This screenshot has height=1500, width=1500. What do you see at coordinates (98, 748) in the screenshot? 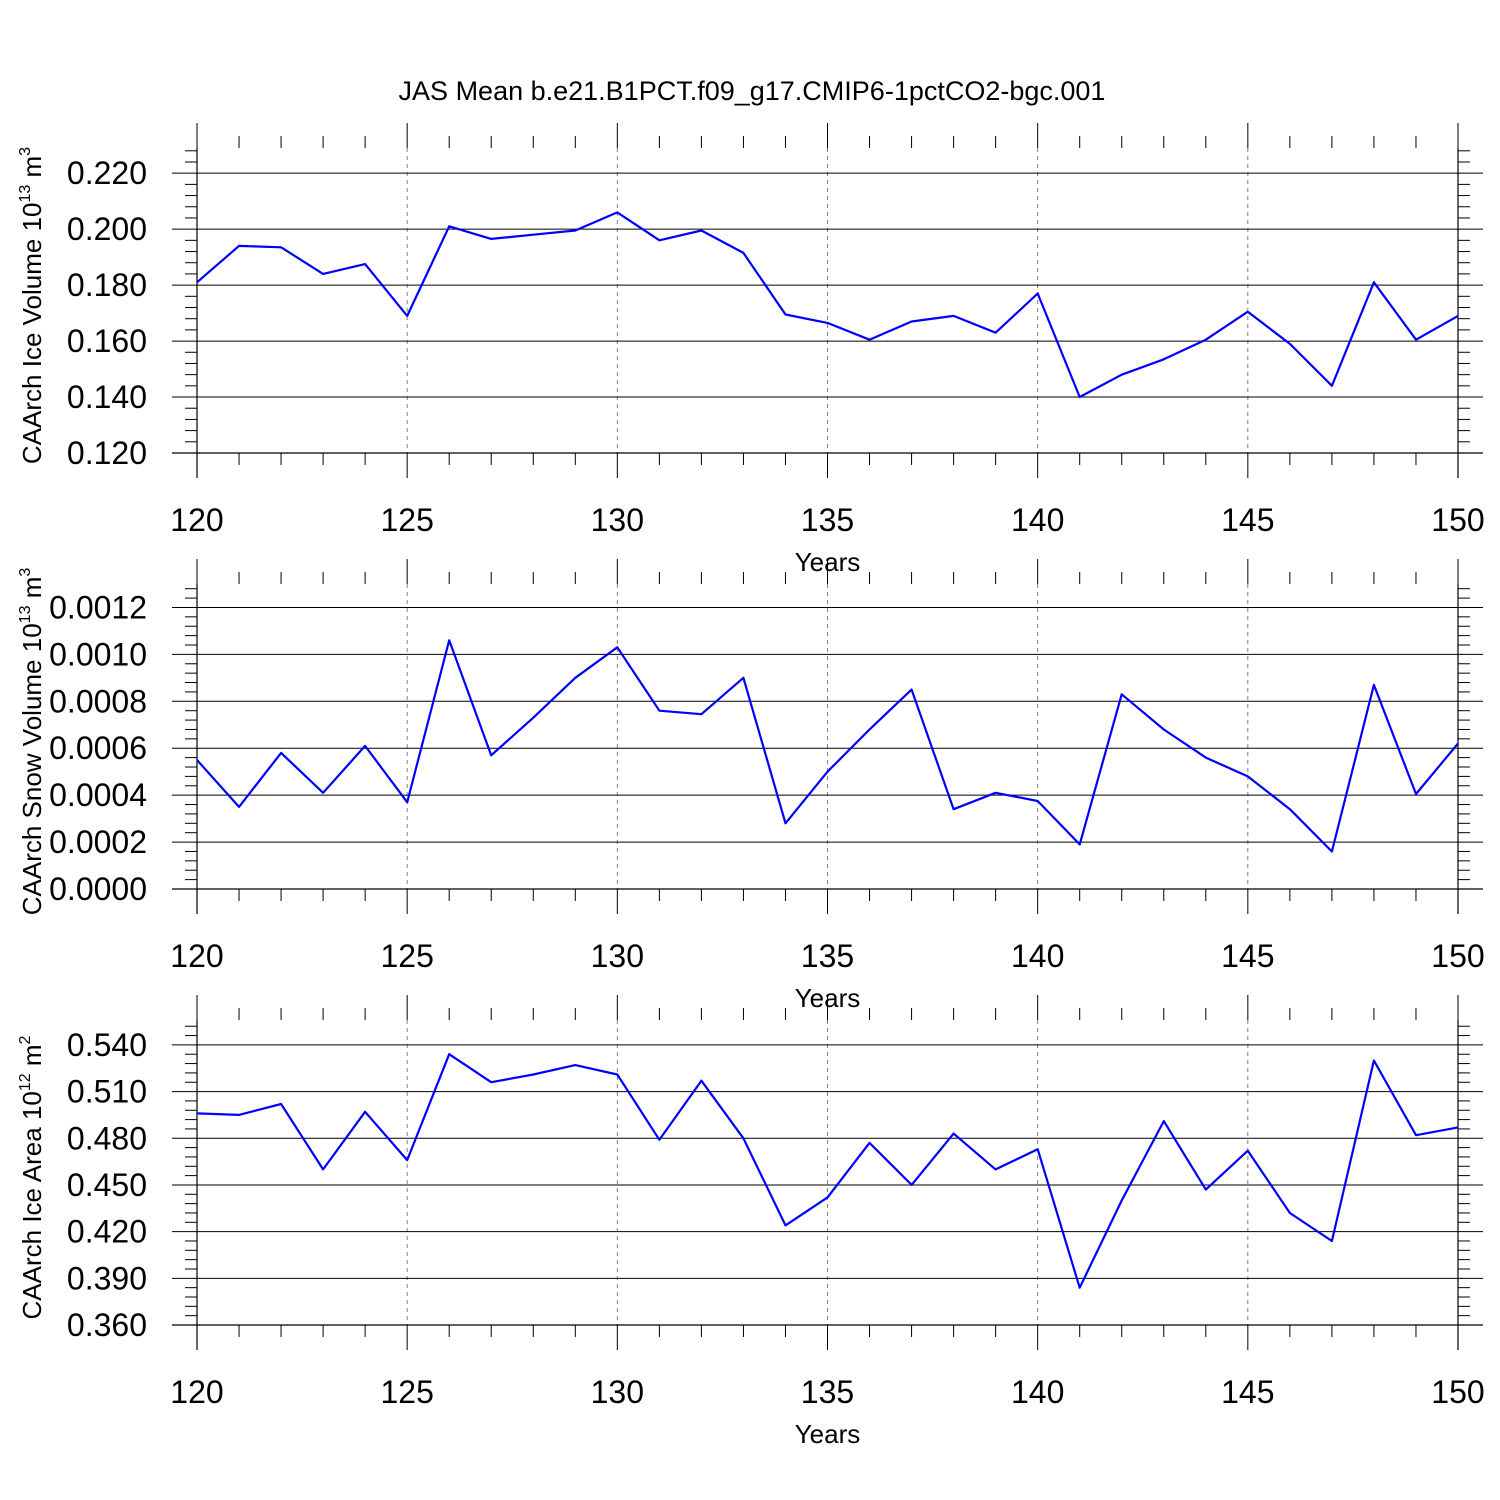
I see `y-tick-label: 0.0006` at bounding box center [98, 748].